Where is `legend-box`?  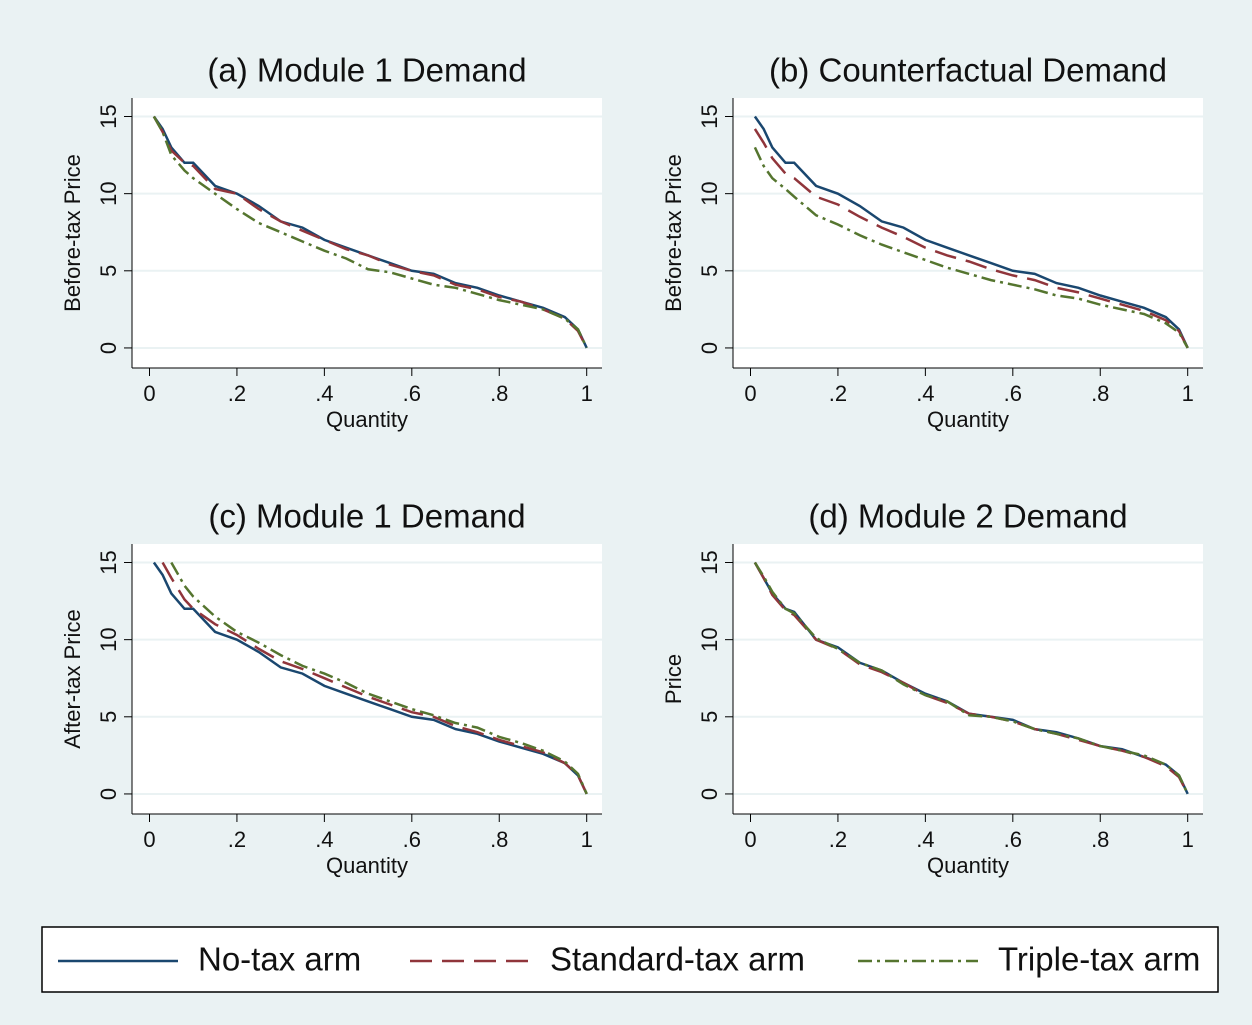 legend-box is located at coordinates (630, 959).